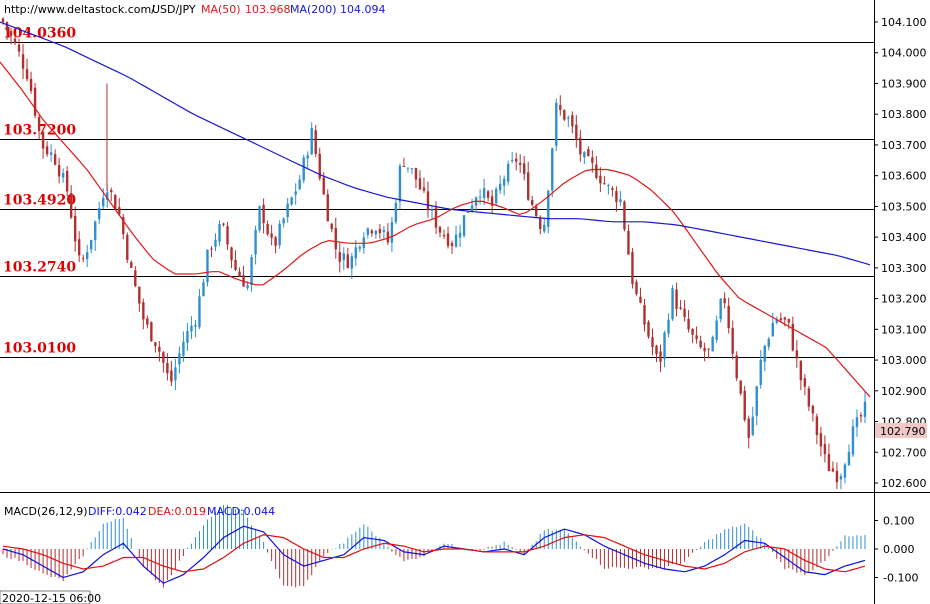 This screenshot has height=604, width=930. What do you see at coordinates (904, 22) in the screenshot?
I see `y-tick-label: 104.100` at bounding box center [904, 22].